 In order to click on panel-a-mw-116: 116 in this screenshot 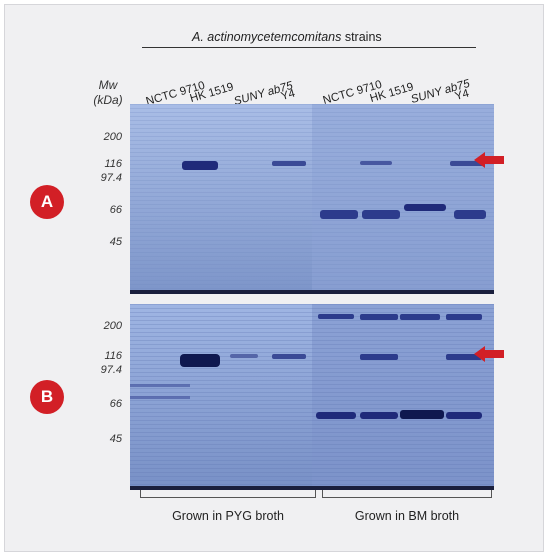, I will do `click(113, 164)`.